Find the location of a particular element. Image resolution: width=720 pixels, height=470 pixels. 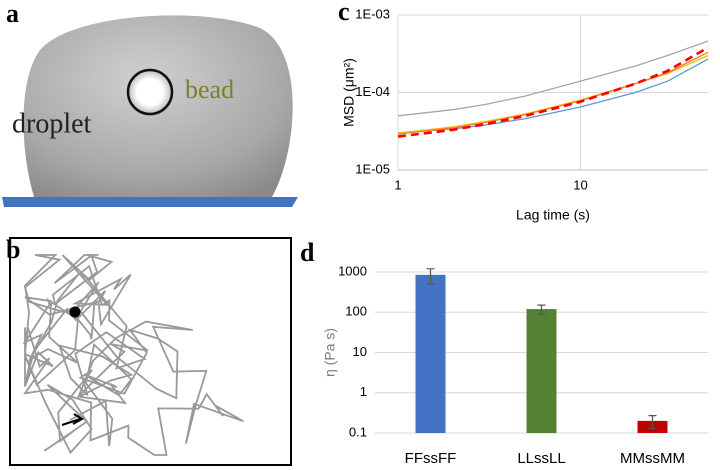

y-tick-label: 100 is located at coordinates (356, 311).